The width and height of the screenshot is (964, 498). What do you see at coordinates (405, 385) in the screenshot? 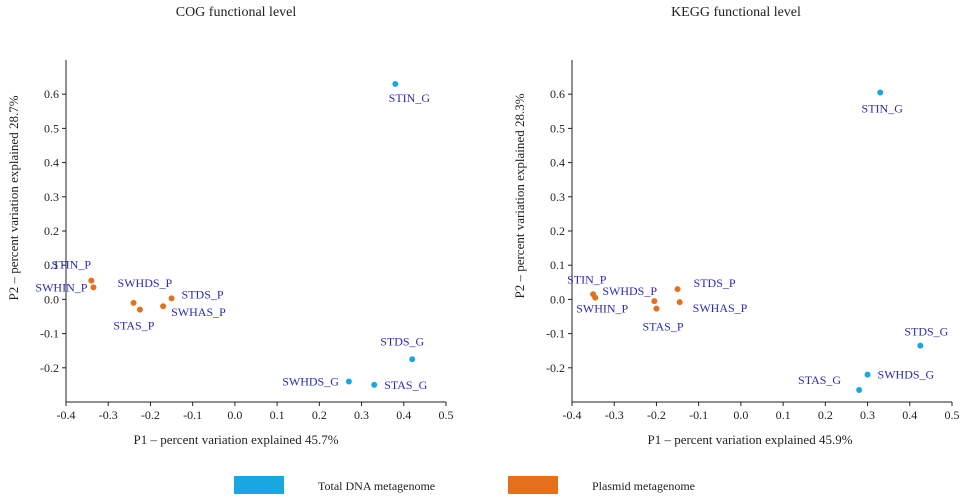
I see `cog-label-stas-g: STAS_G` at bounding box center [405, 385].